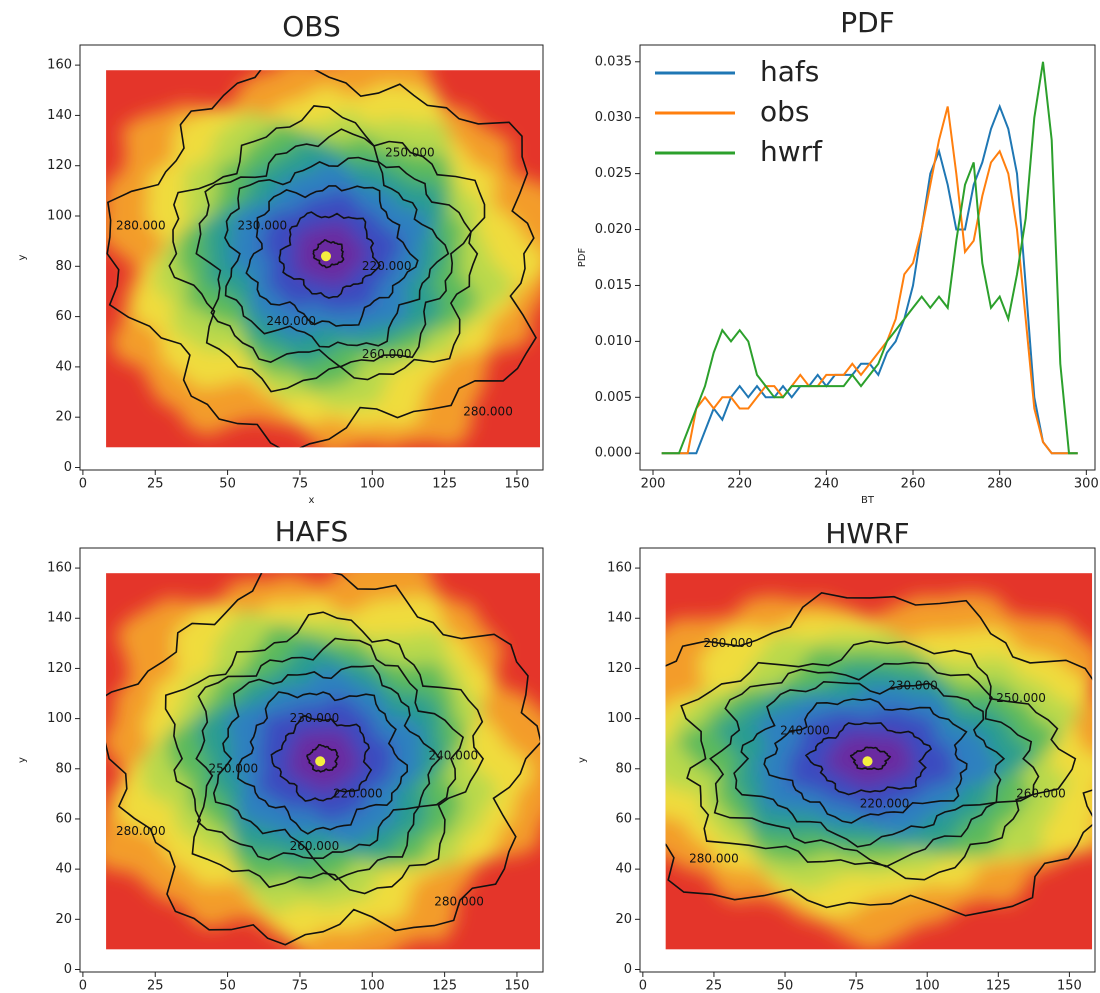 The image size is (1100, 993). Describe the element at coordinates (868, 500) in the screenshot. I see `x-axis-label: BT` at that location.